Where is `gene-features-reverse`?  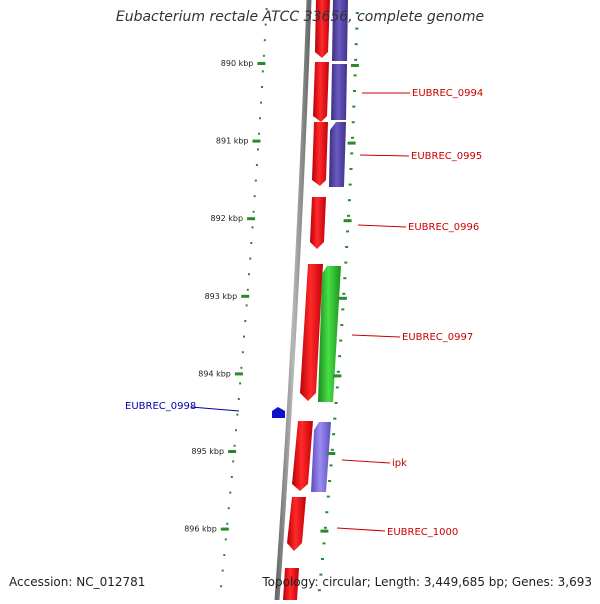
gene-features-reverse is located at coordinates (310, 246).